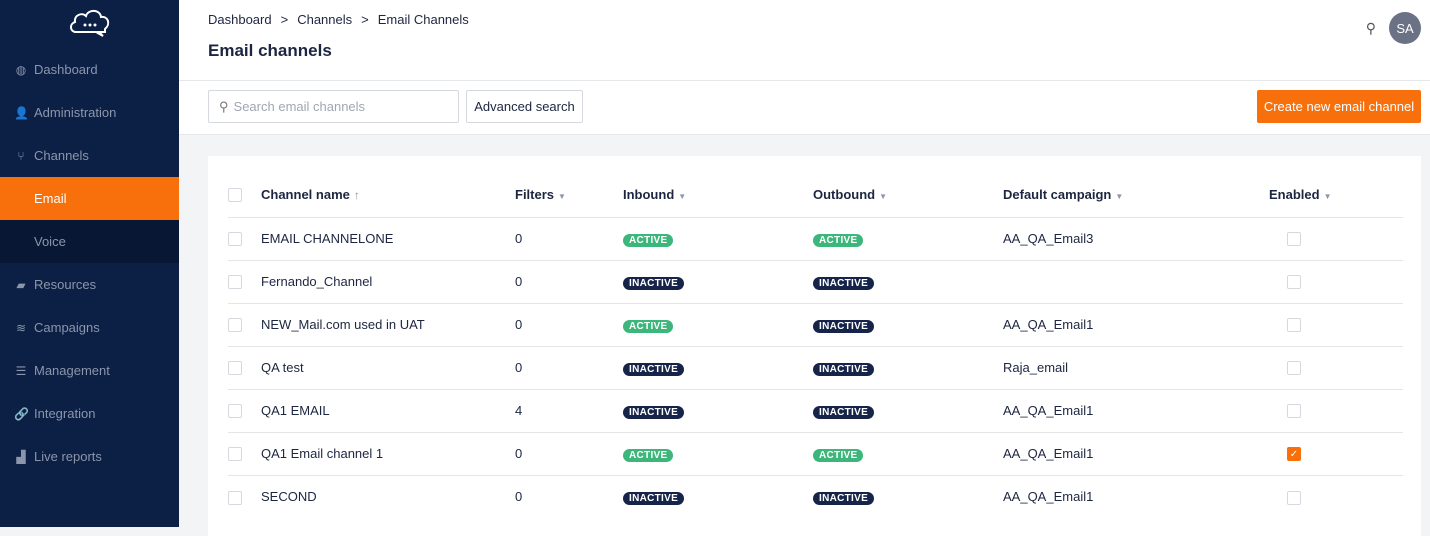 The width and height of the screenshot is (1430, 536). Describe the element at coordinates (1370, 28) in the screenshot. I see `search-icon: ⚲` at that location.